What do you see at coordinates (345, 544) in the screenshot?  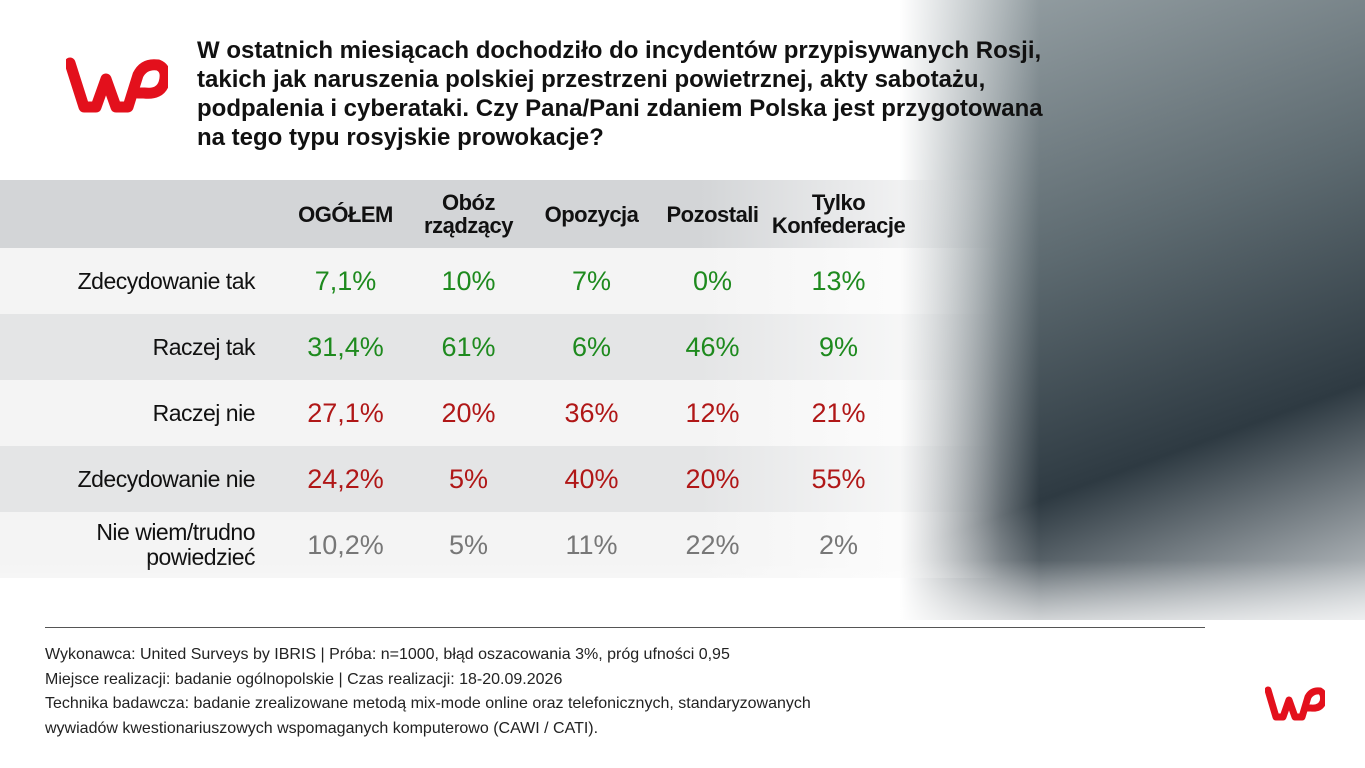 I see `cell-value: 10,2%` at bounding box center [345, 544].